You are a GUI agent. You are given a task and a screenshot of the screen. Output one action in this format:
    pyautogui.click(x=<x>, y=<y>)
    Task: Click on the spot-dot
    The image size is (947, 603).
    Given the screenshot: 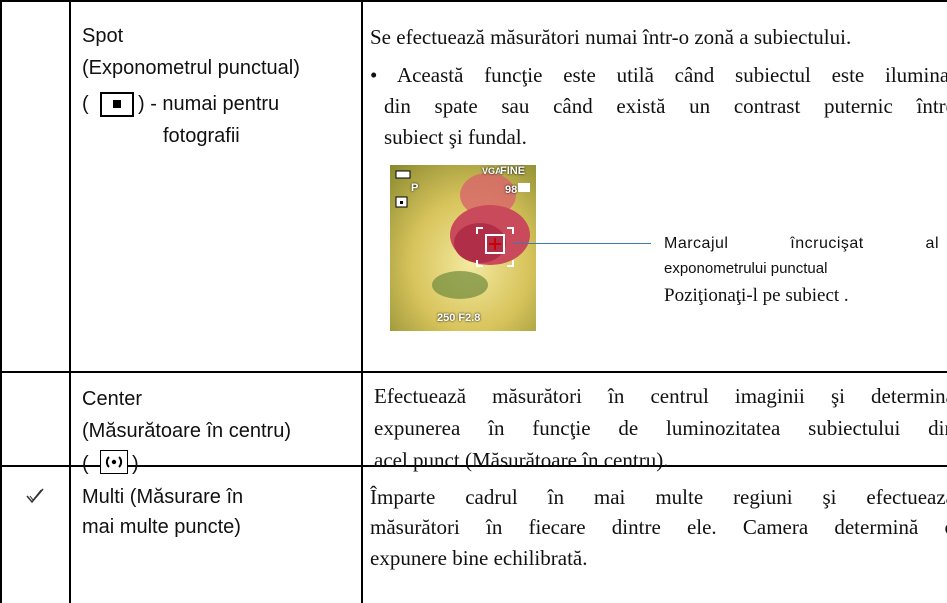 What is the action you would take?
    pyautogui.click(x=117, y=104)
    